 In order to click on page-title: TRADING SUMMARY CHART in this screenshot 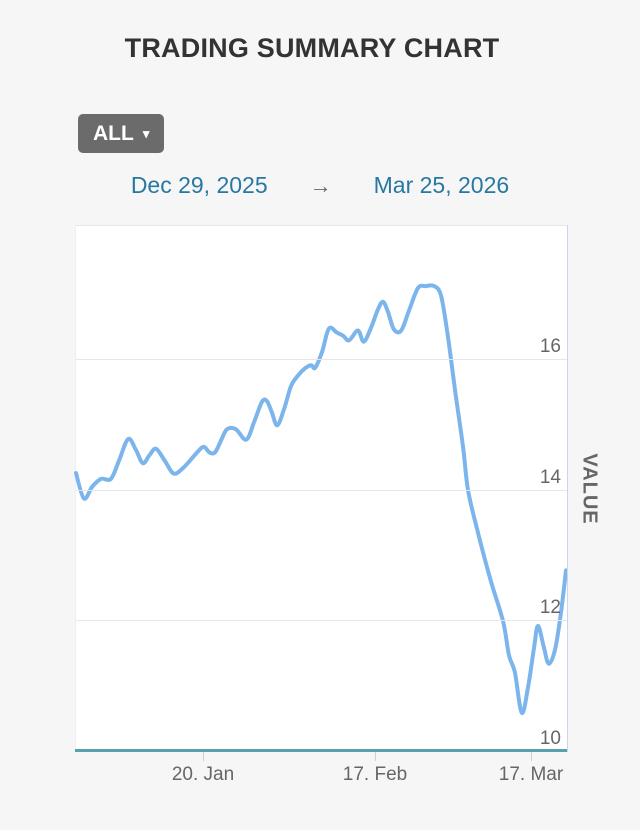, I will do `click(312, 48)`.